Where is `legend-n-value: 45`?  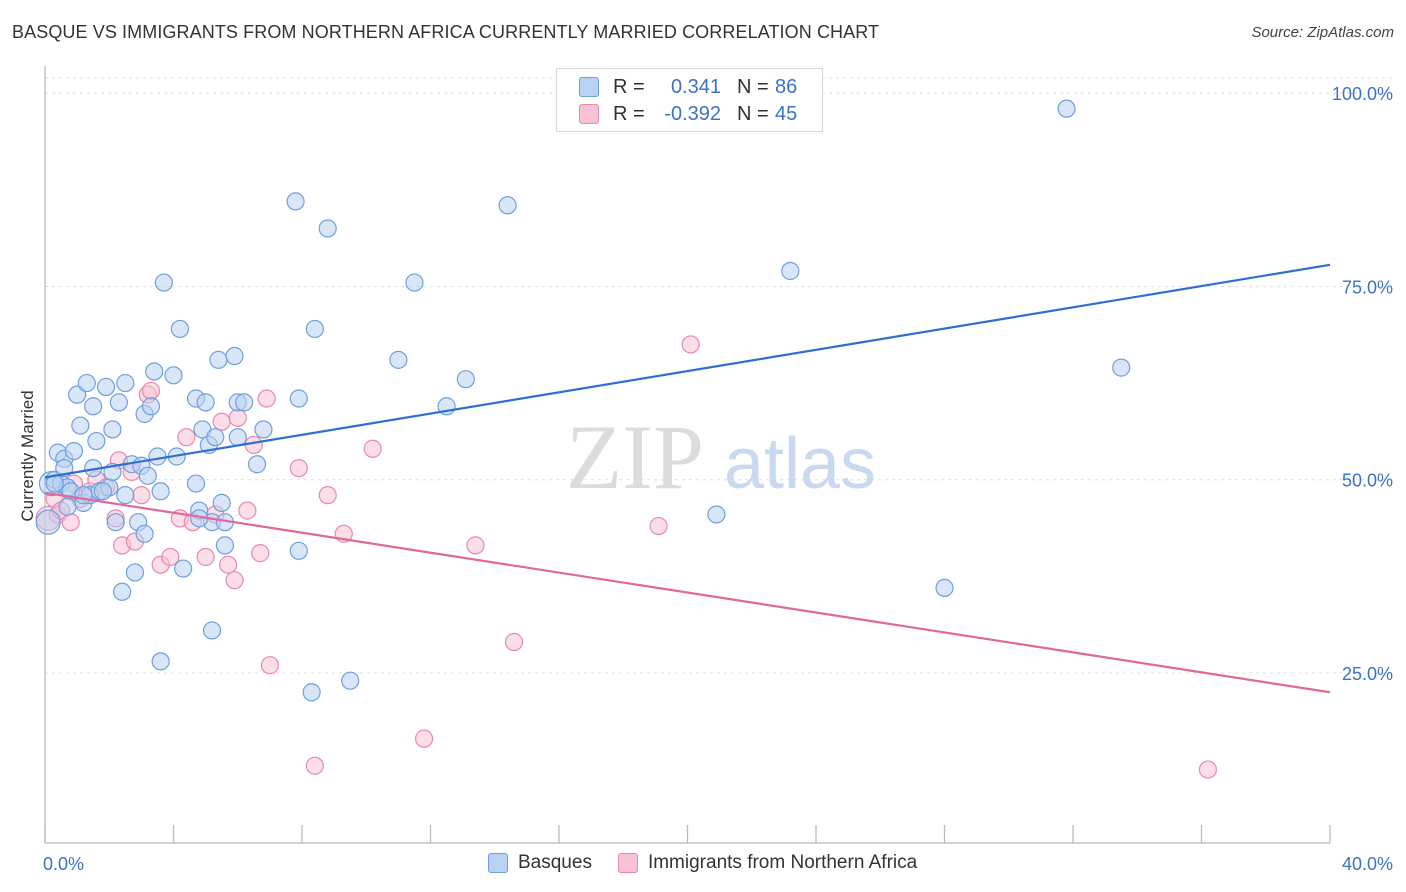
legend-n-value: 45 is located at coordinates (786, 113).